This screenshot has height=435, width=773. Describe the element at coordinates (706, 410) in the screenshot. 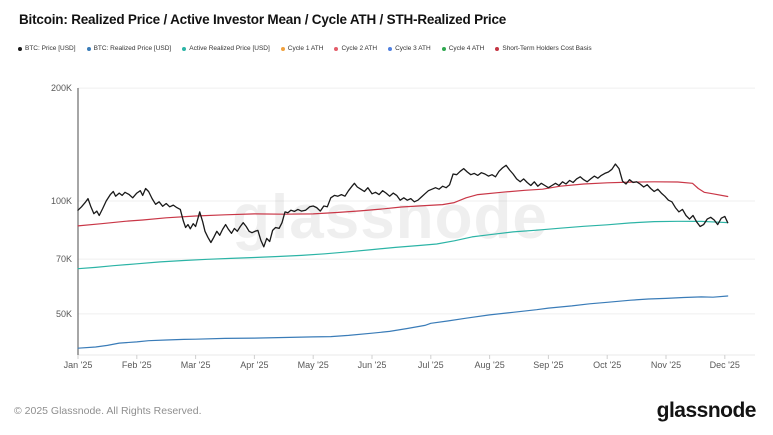

I see `glassnode-logo: glassnode` at that location.